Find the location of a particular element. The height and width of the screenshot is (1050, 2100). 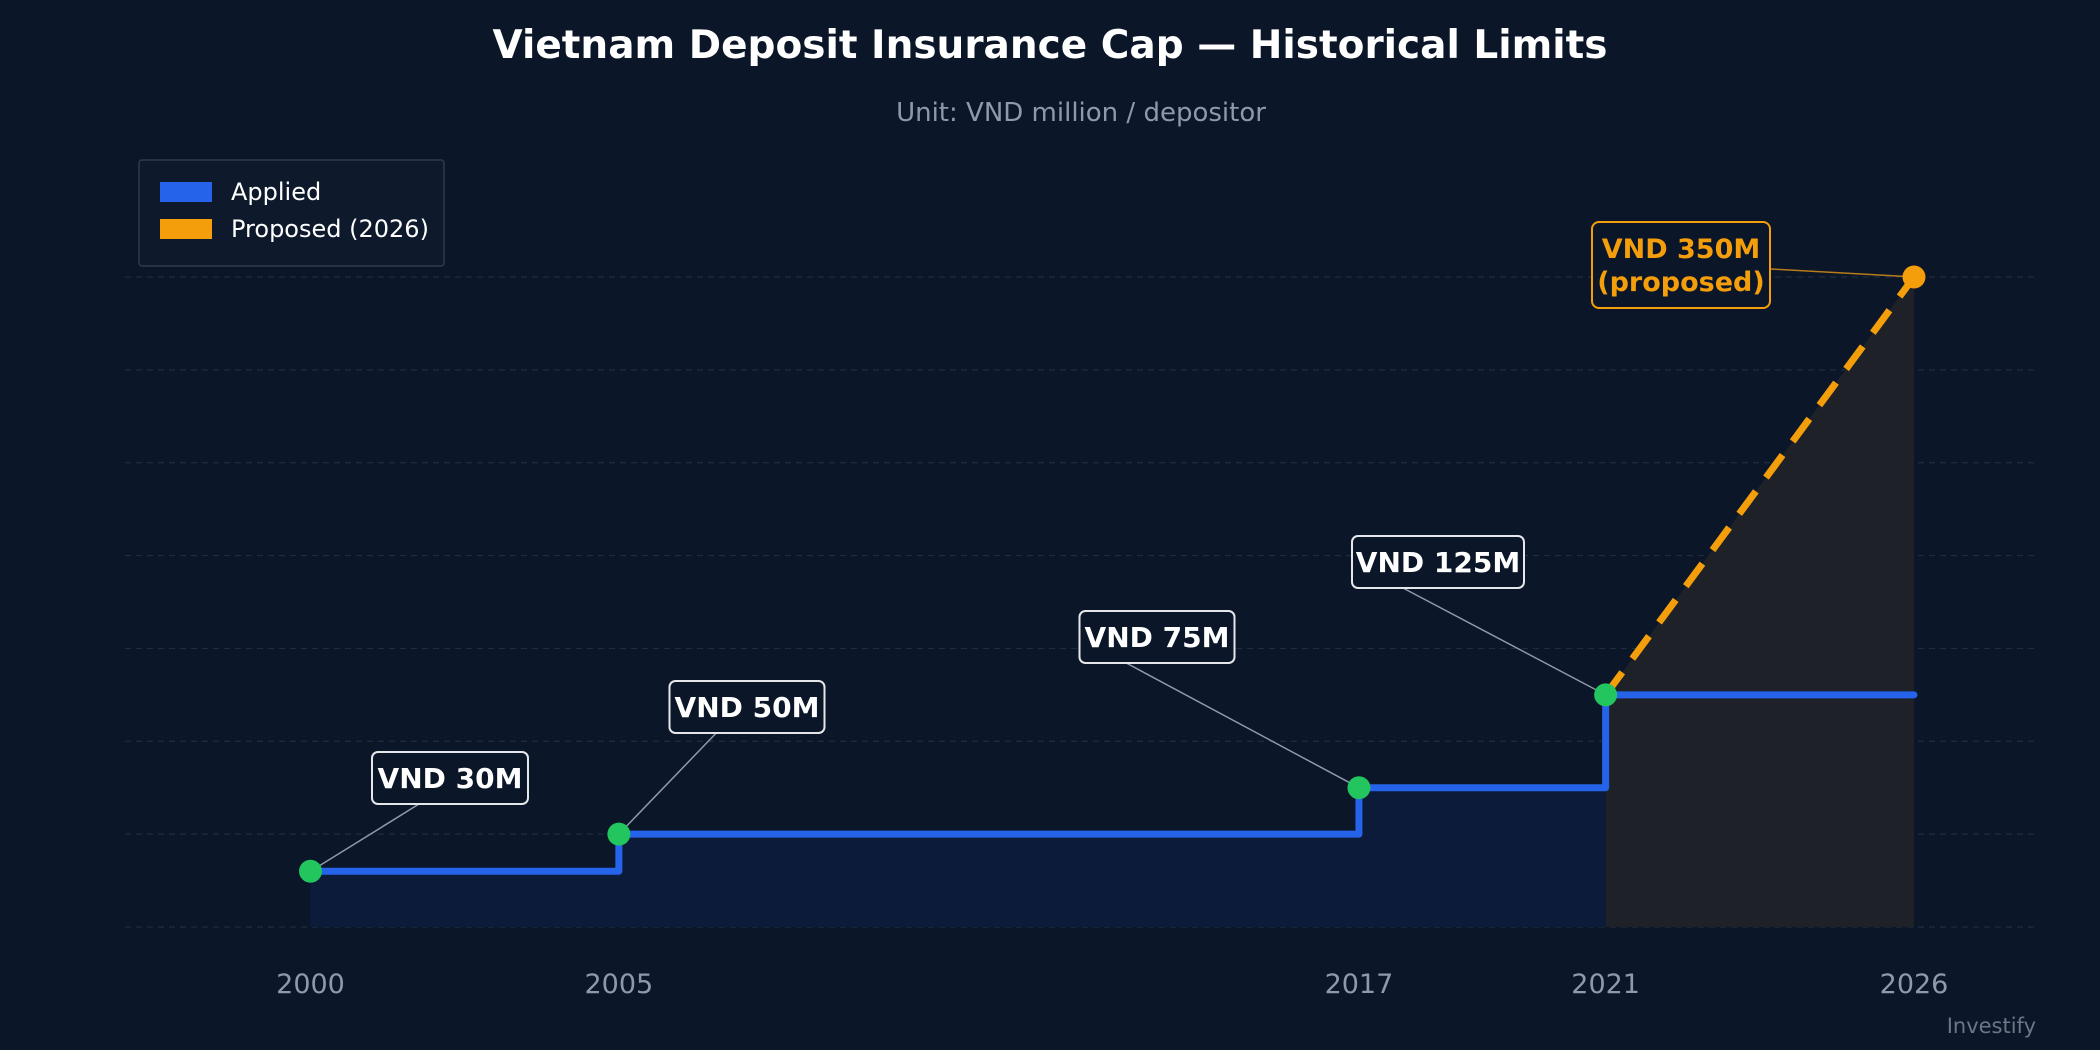

legend-swatch-proposed is located at coordinates (186, 229).